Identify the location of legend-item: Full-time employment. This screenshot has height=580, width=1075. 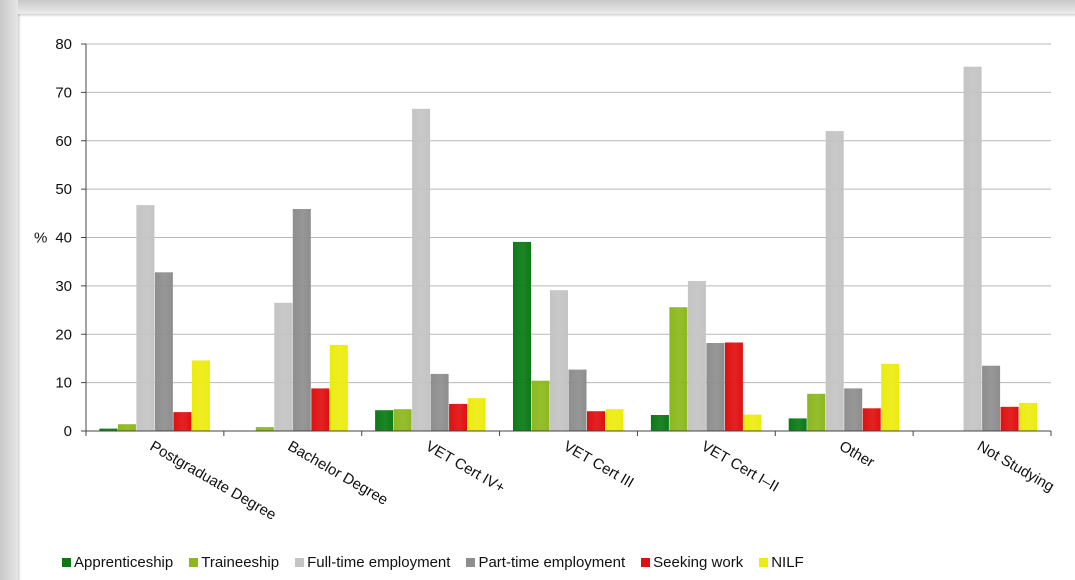
(372, 562).